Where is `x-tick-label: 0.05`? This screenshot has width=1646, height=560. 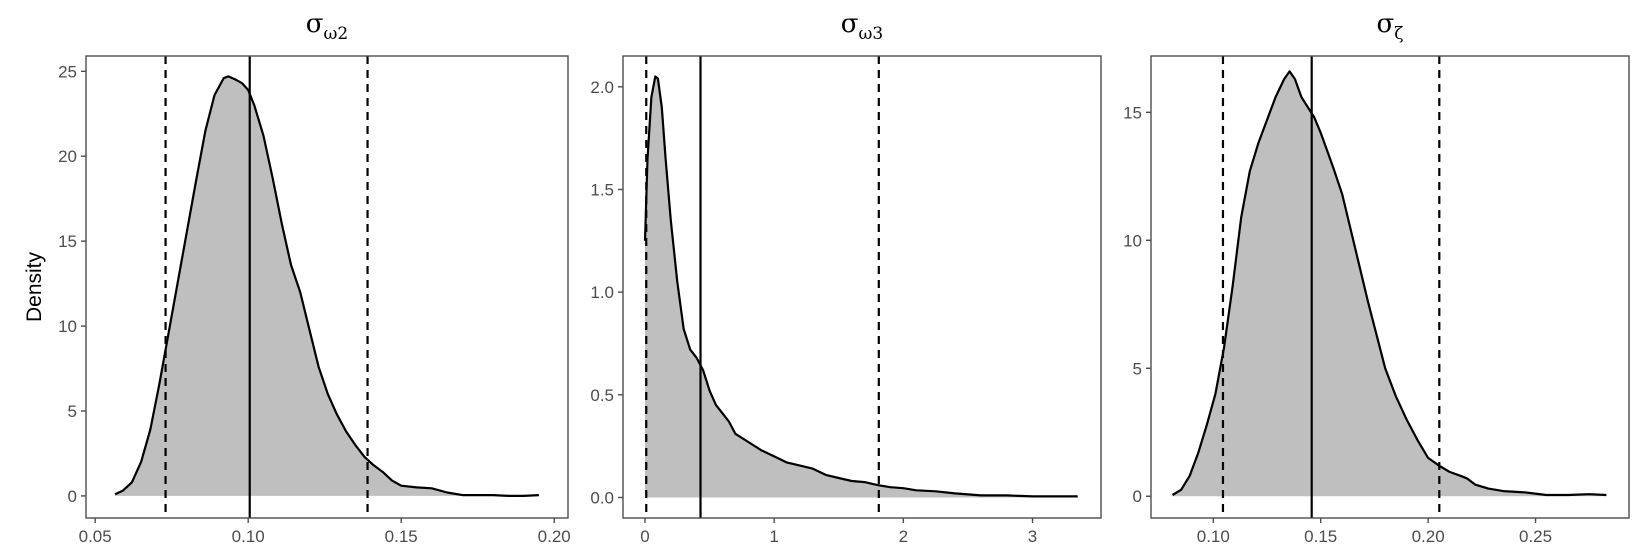 x-tick-label: 0.05 is located at coordinates (95, 536).